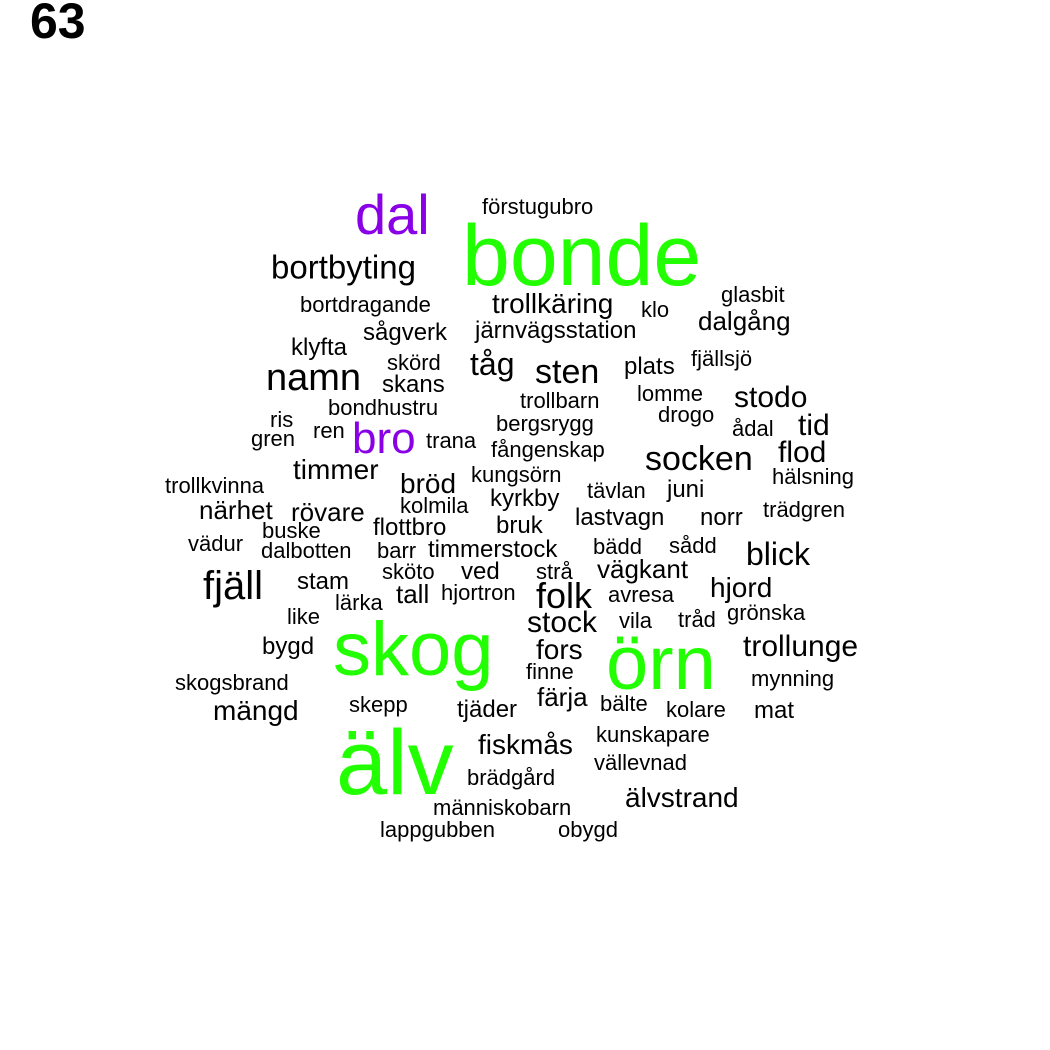 The image size is (1050, 1050). I want to click on word-finne: finne, so click(550, 671).